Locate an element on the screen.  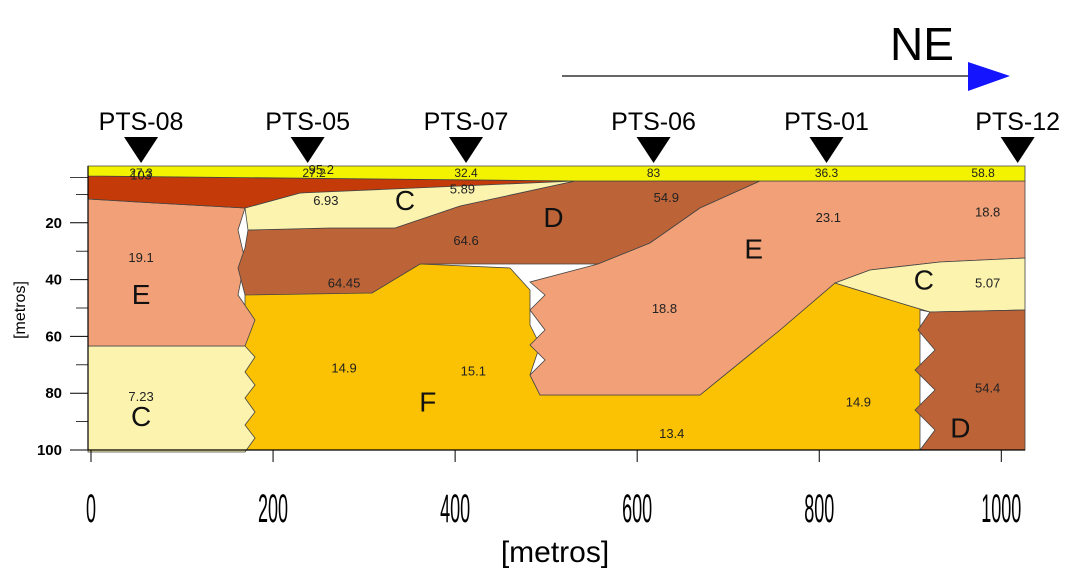
resistivity-value: 64.45 is located at coordinates (344, 282).